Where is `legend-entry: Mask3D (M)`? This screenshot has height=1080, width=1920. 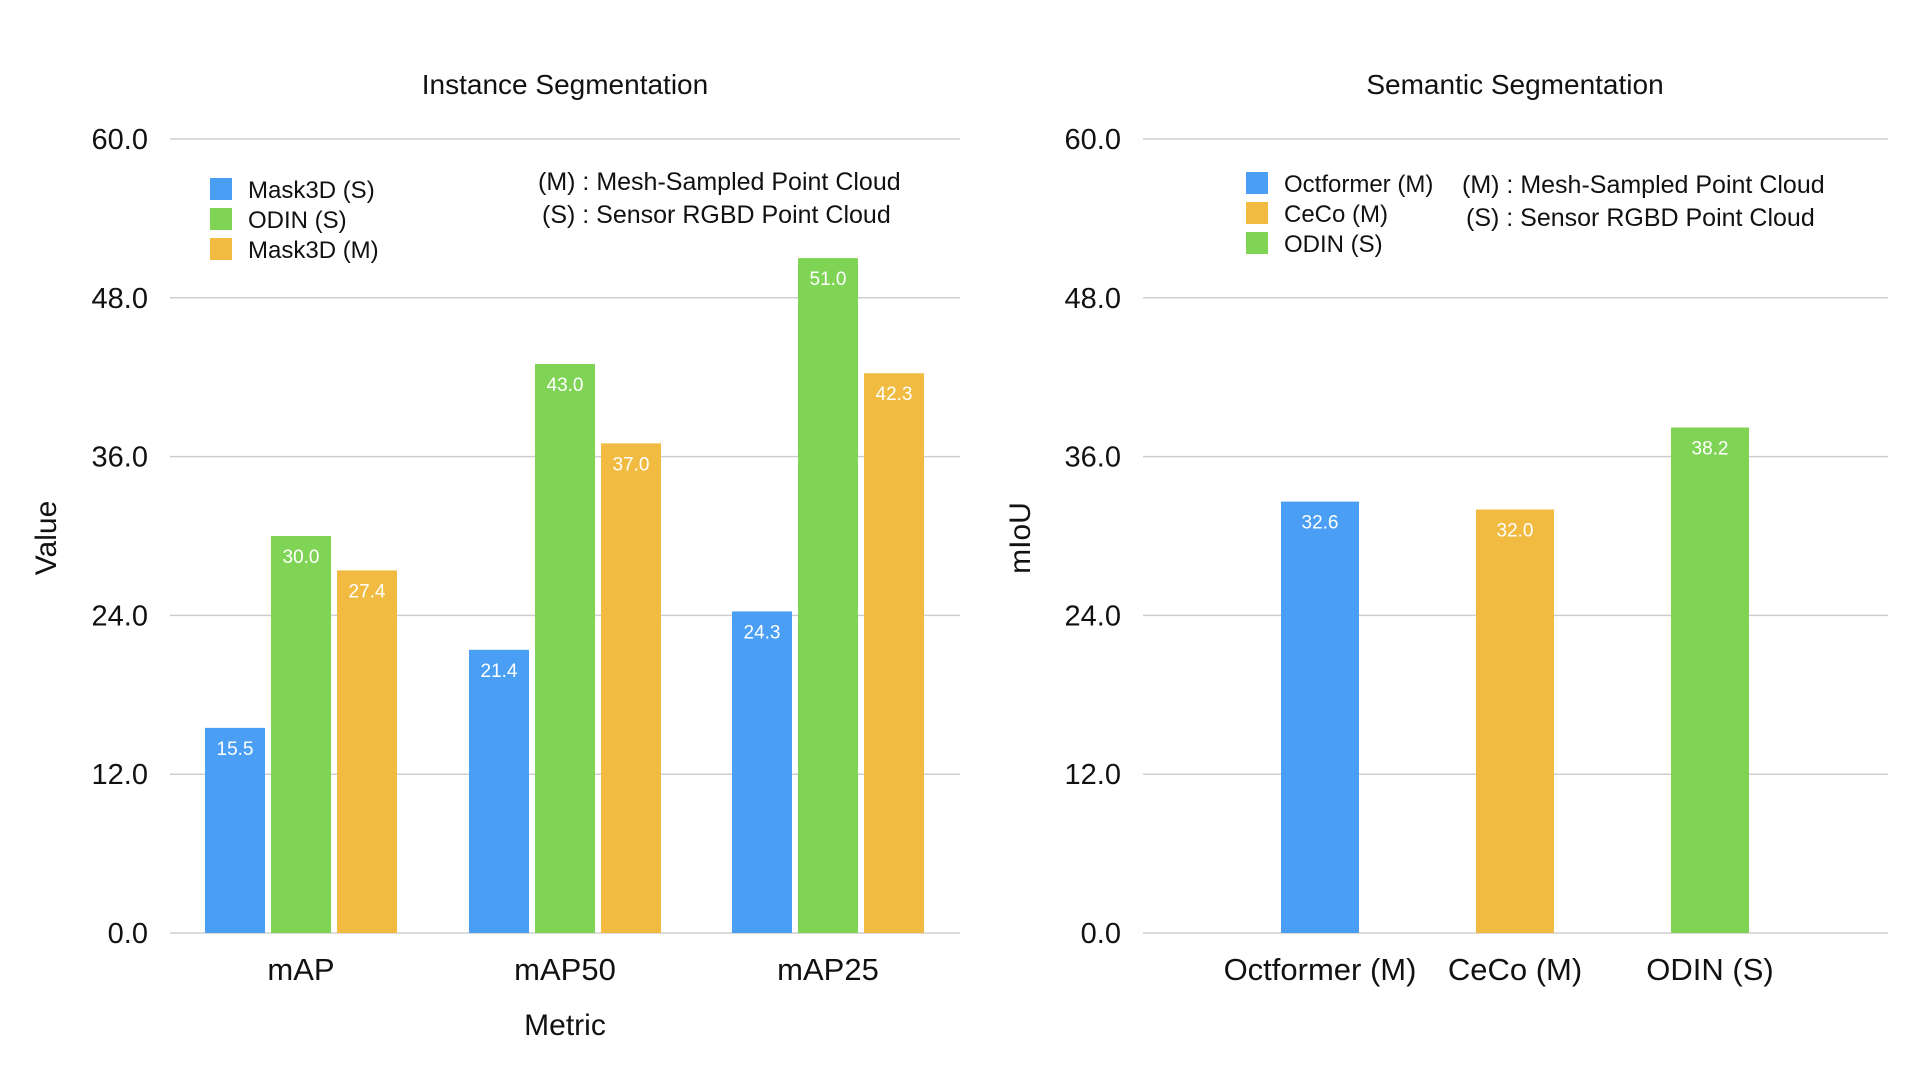 legend-entry: Mask3D (M) is located at coordinates (313, 250).